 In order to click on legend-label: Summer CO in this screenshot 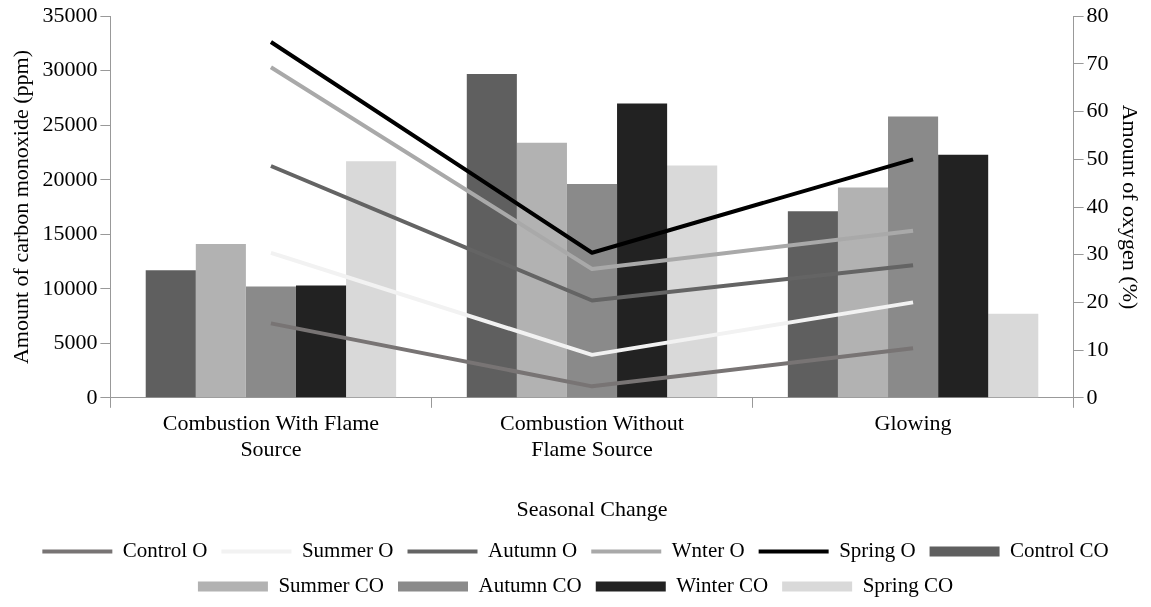, I will do `click(331, 585)`.